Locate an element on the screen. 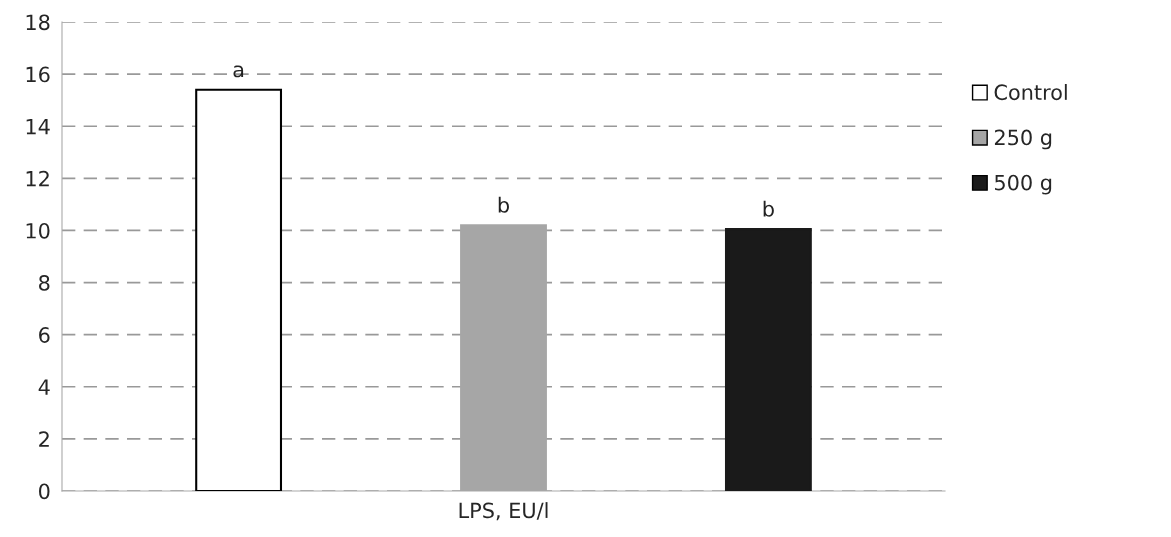 The image size is (1171, 537). legend-label: Control is located at coordinates (1030, 92).